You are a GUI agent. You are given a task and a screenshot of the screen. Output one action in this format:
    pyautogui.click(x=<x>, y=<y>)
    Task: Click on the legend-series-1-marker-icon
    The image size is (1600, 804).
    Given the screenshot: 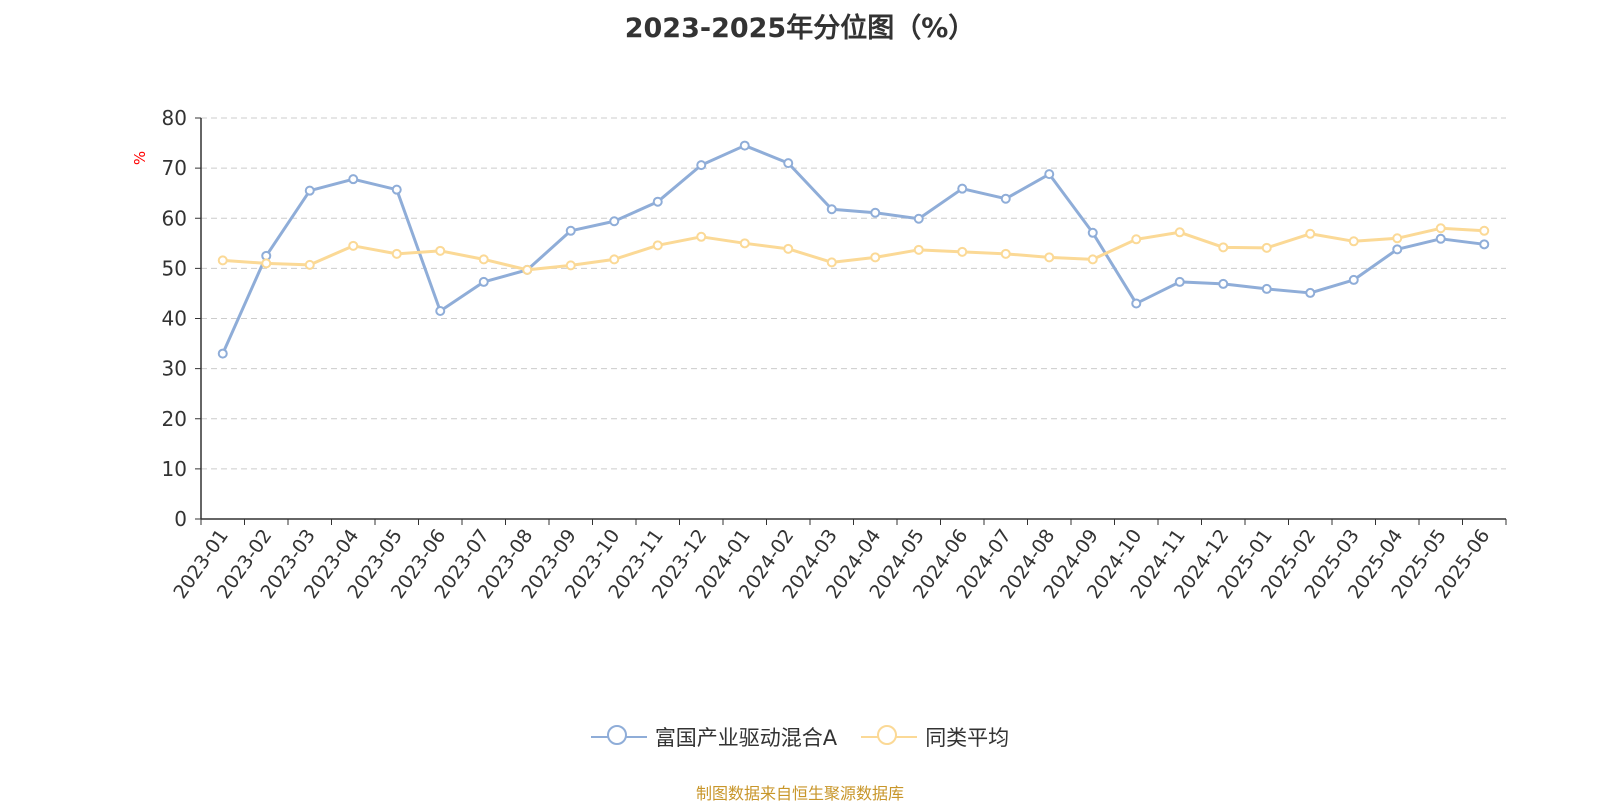 What is the action you would take?
    pyautogui.click(x=618, y=737)
    